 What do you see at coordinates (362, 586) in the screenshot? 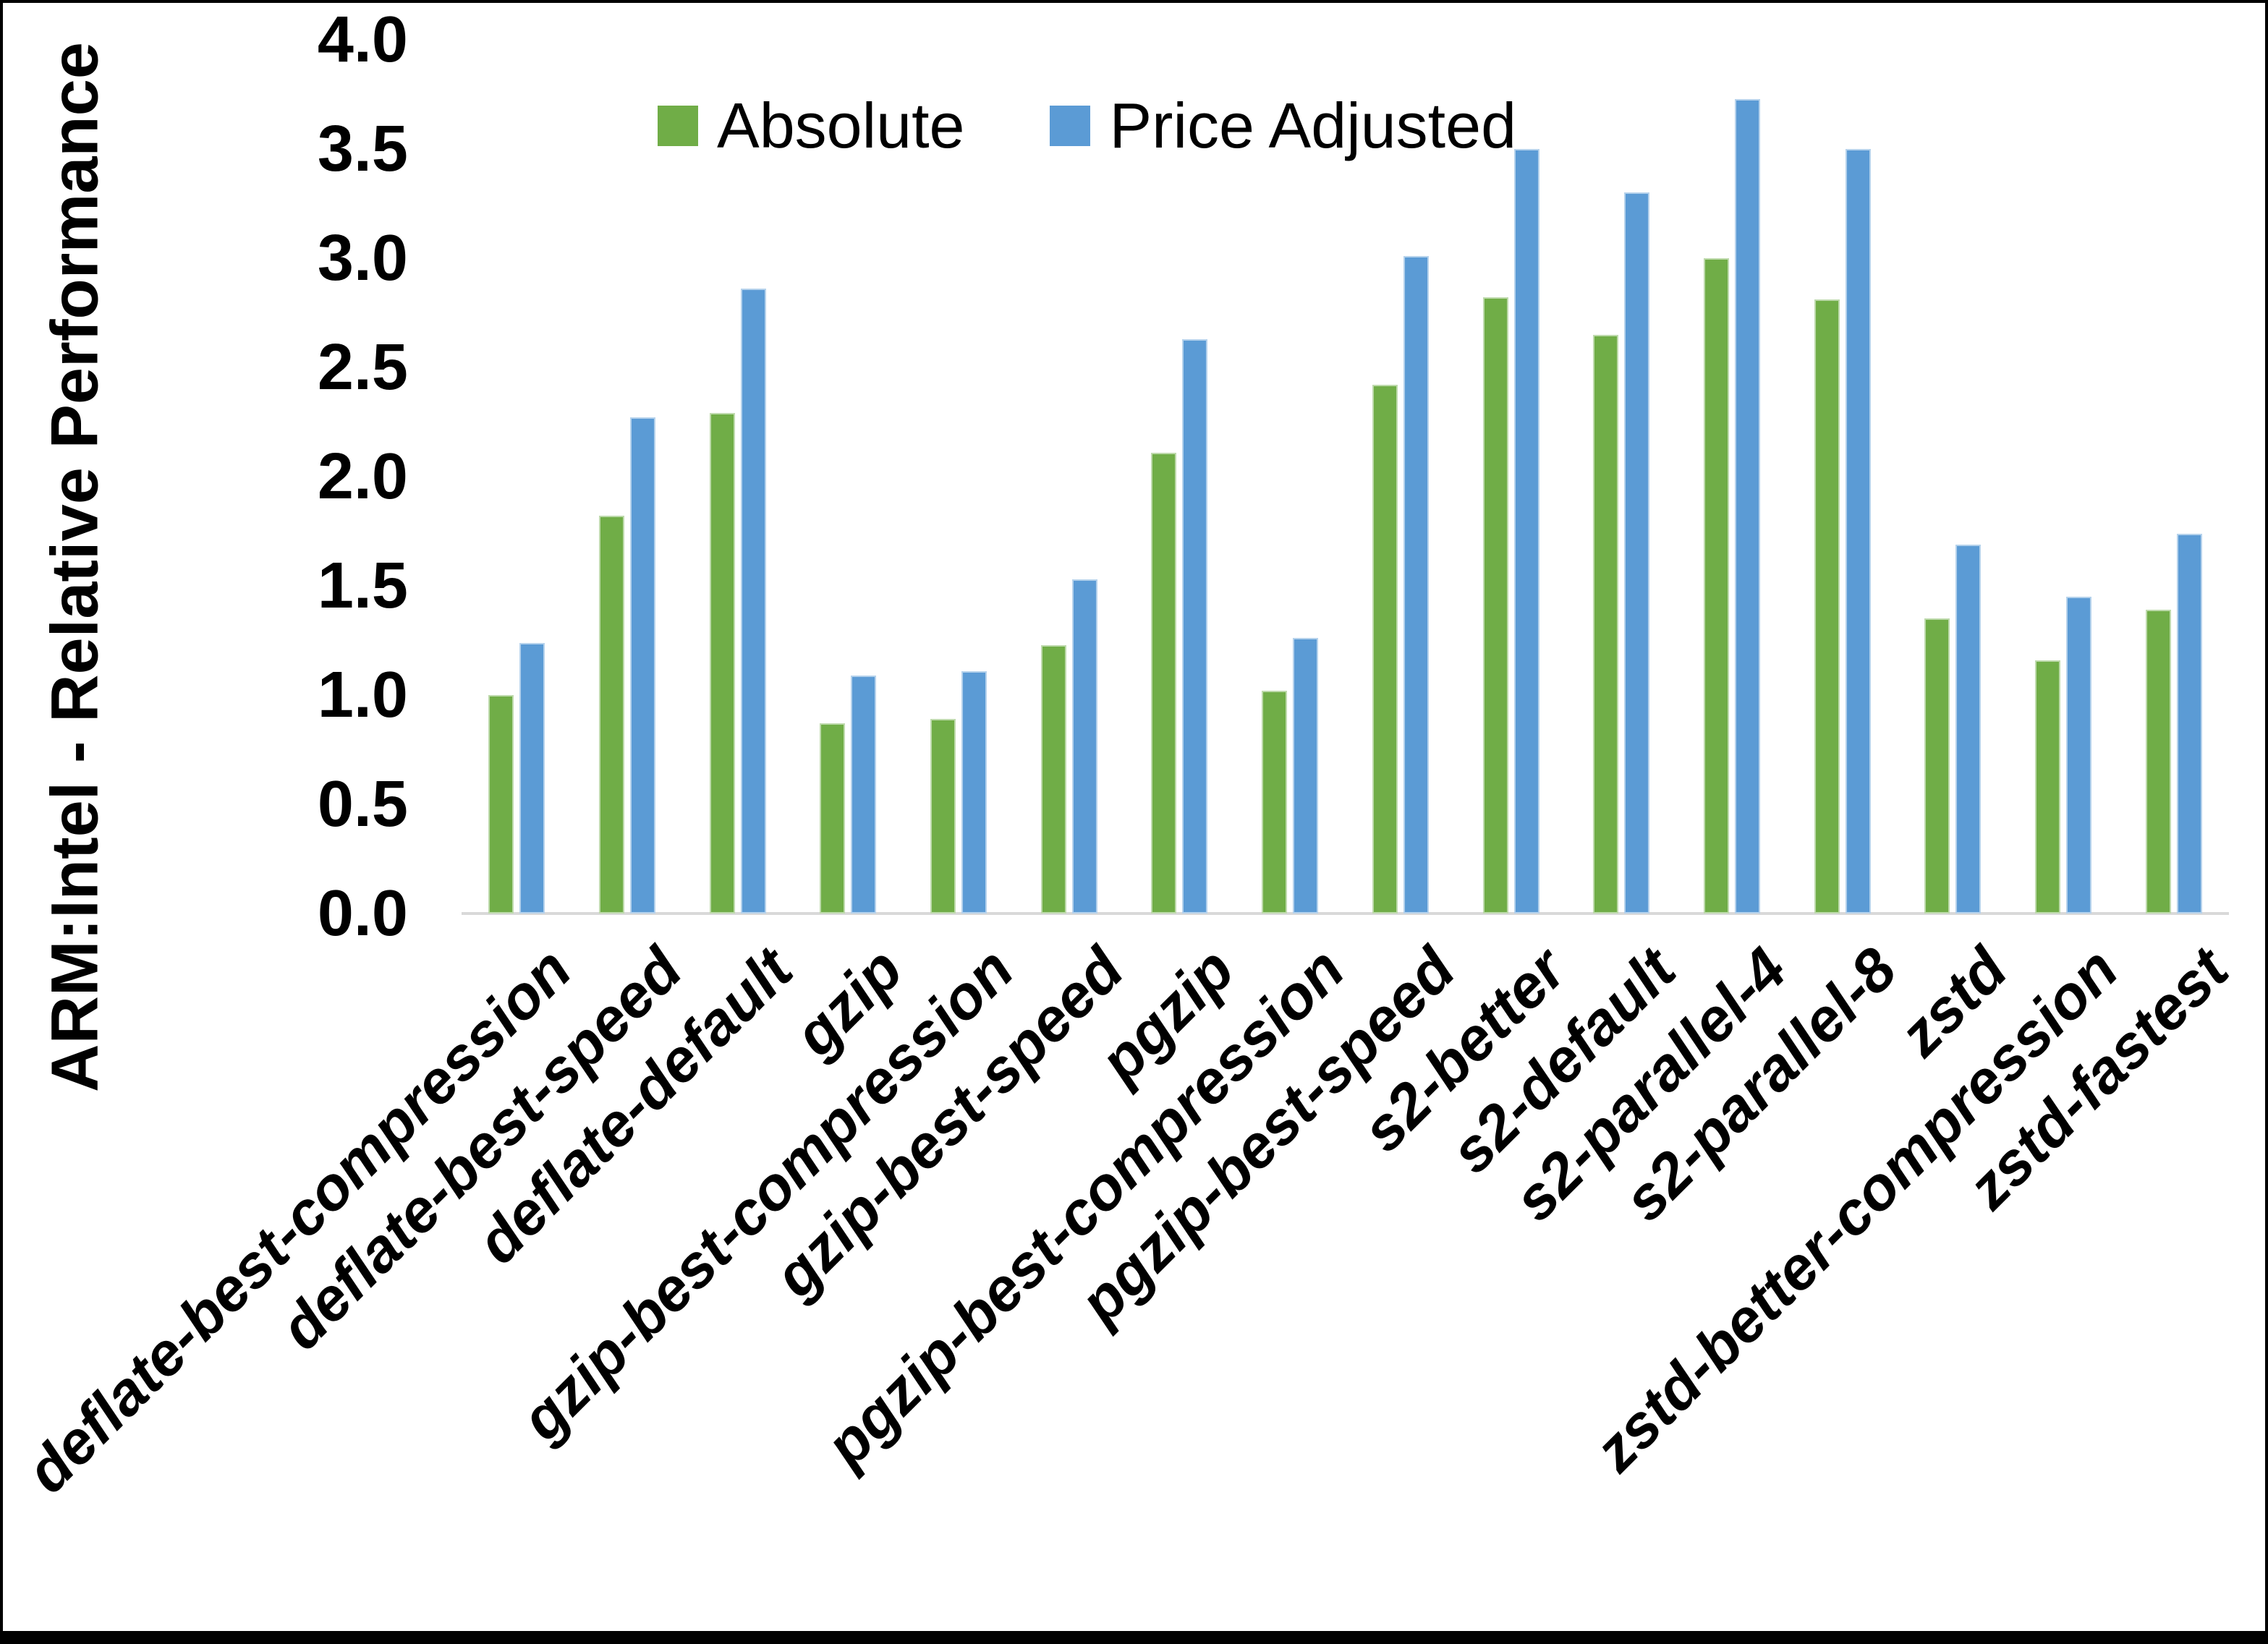
I see `y-tick-label: 1.5` at bounding box center [362, 586].